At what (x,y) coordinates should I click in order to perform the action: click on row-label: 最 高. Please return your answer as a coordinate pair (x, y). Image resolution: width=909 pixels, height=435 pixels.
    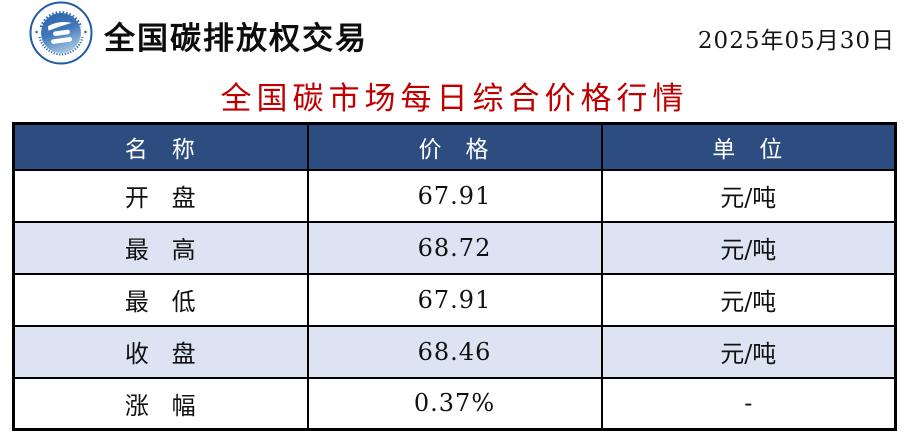
    Looking at the image, I should click on (160, 247).